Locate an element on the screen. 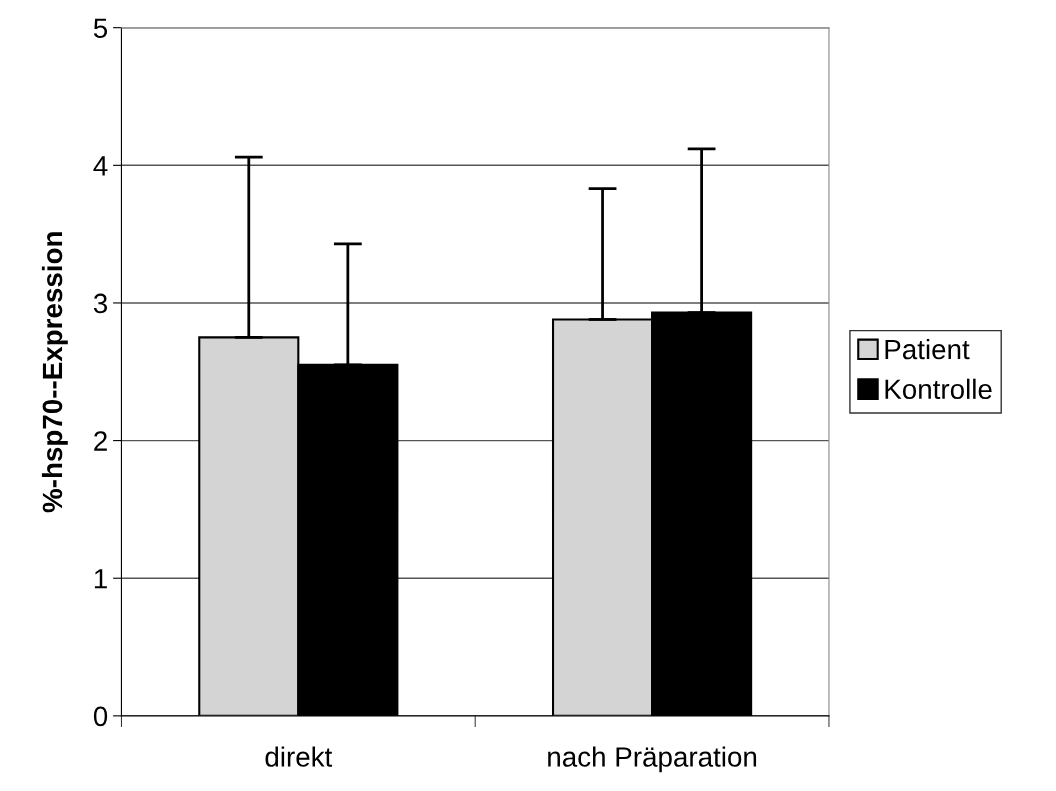 This screenshot has height=791, width=1056. x-tick-label: nach Präparation is located at coordinates (652, 759).